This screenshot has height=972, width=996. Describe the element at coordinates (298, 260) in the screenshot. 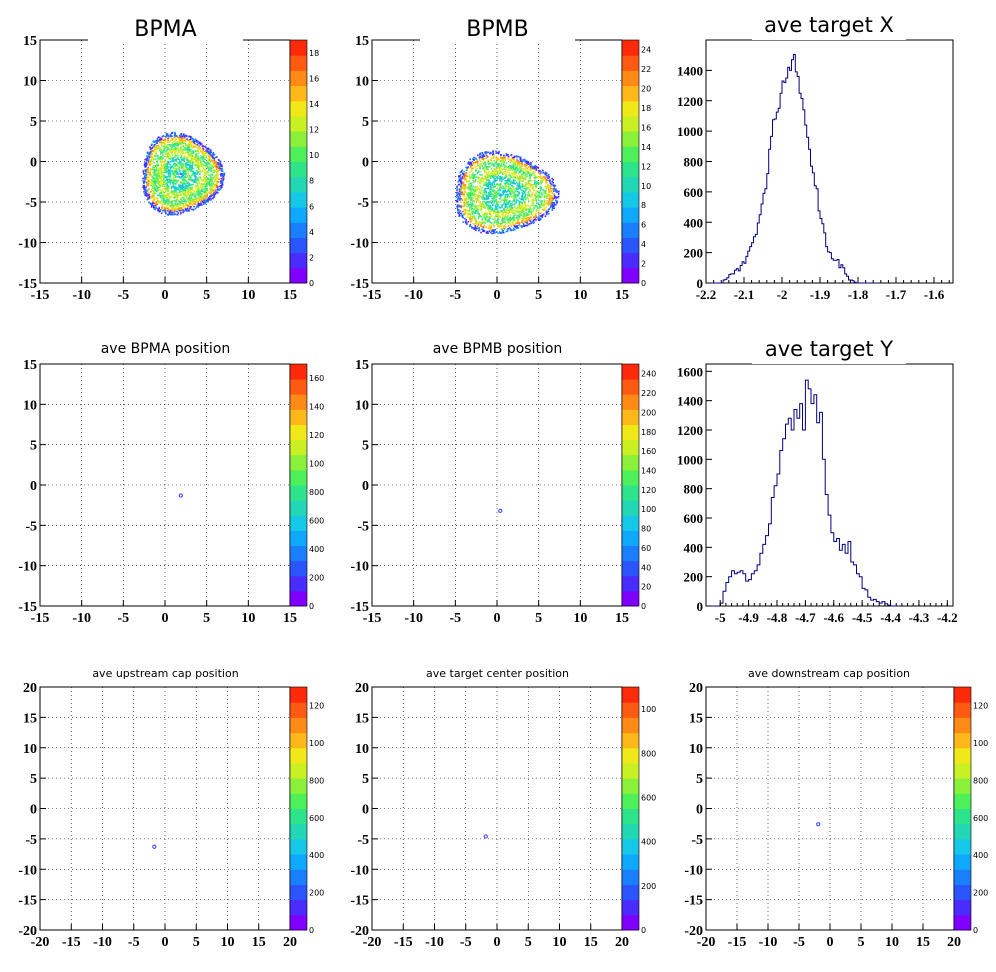

I see `palette-swatch` at that location.